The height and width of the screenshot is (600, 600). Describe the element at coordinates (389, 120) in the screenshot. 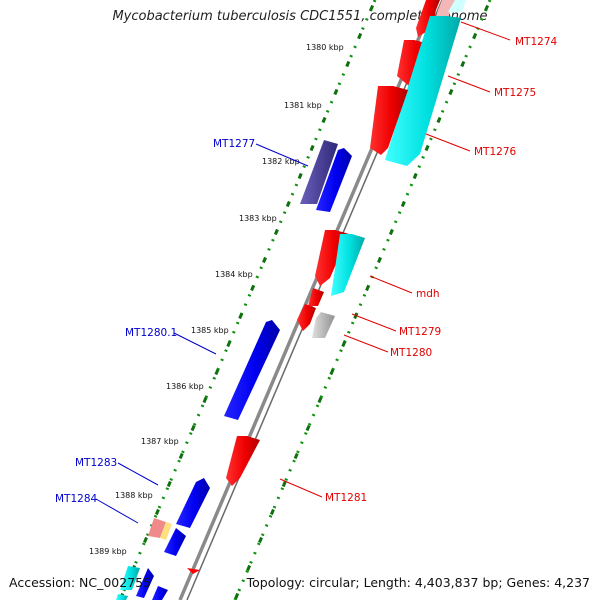

I see `gene-MT1276-arrow` at that location.